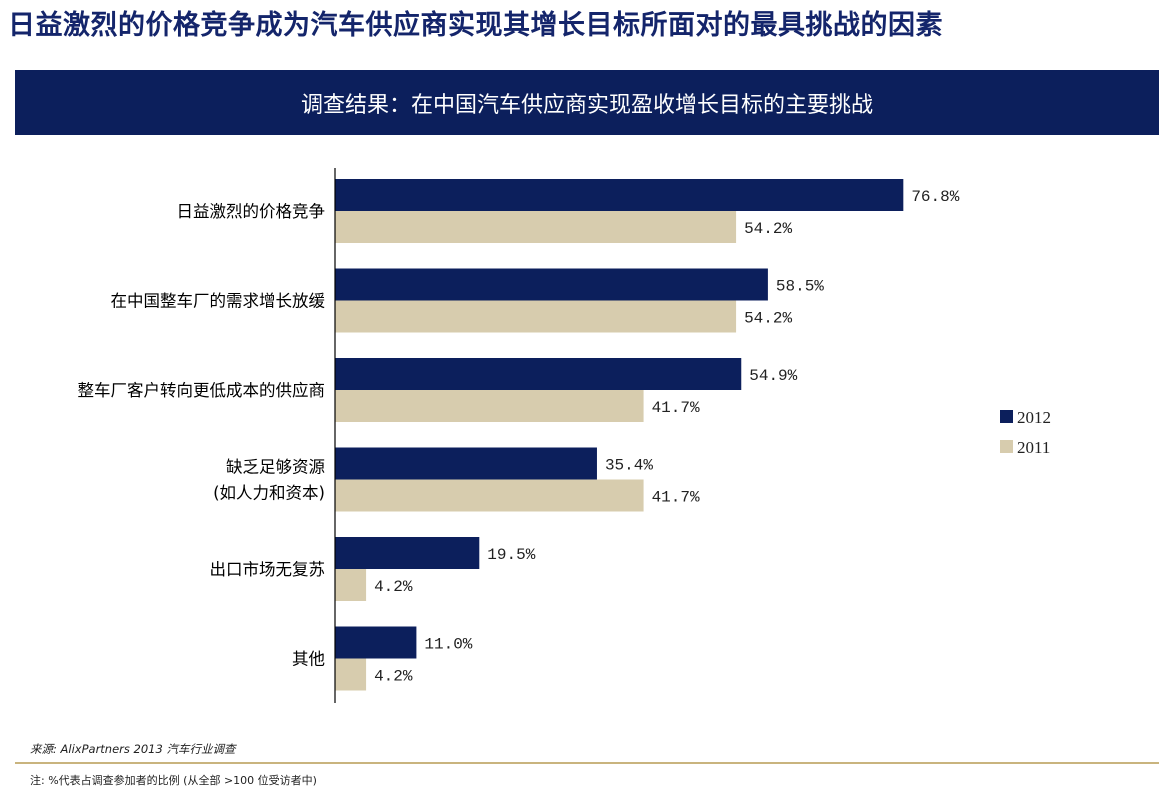 This screenshot has width=1169, height=795. I want to click on data-label-2012: 11.0%, so click(448, 645).